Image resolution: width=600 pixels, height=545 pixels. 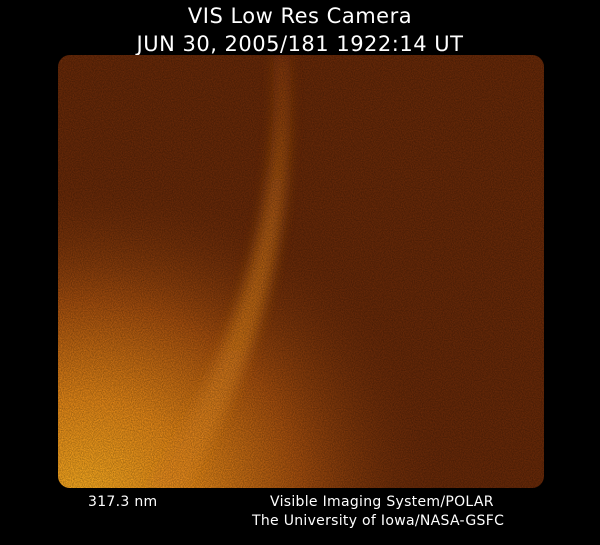 I want to click on institution-label: The University of Iowa/NASA-GSFC, so click(x=378, y=521).